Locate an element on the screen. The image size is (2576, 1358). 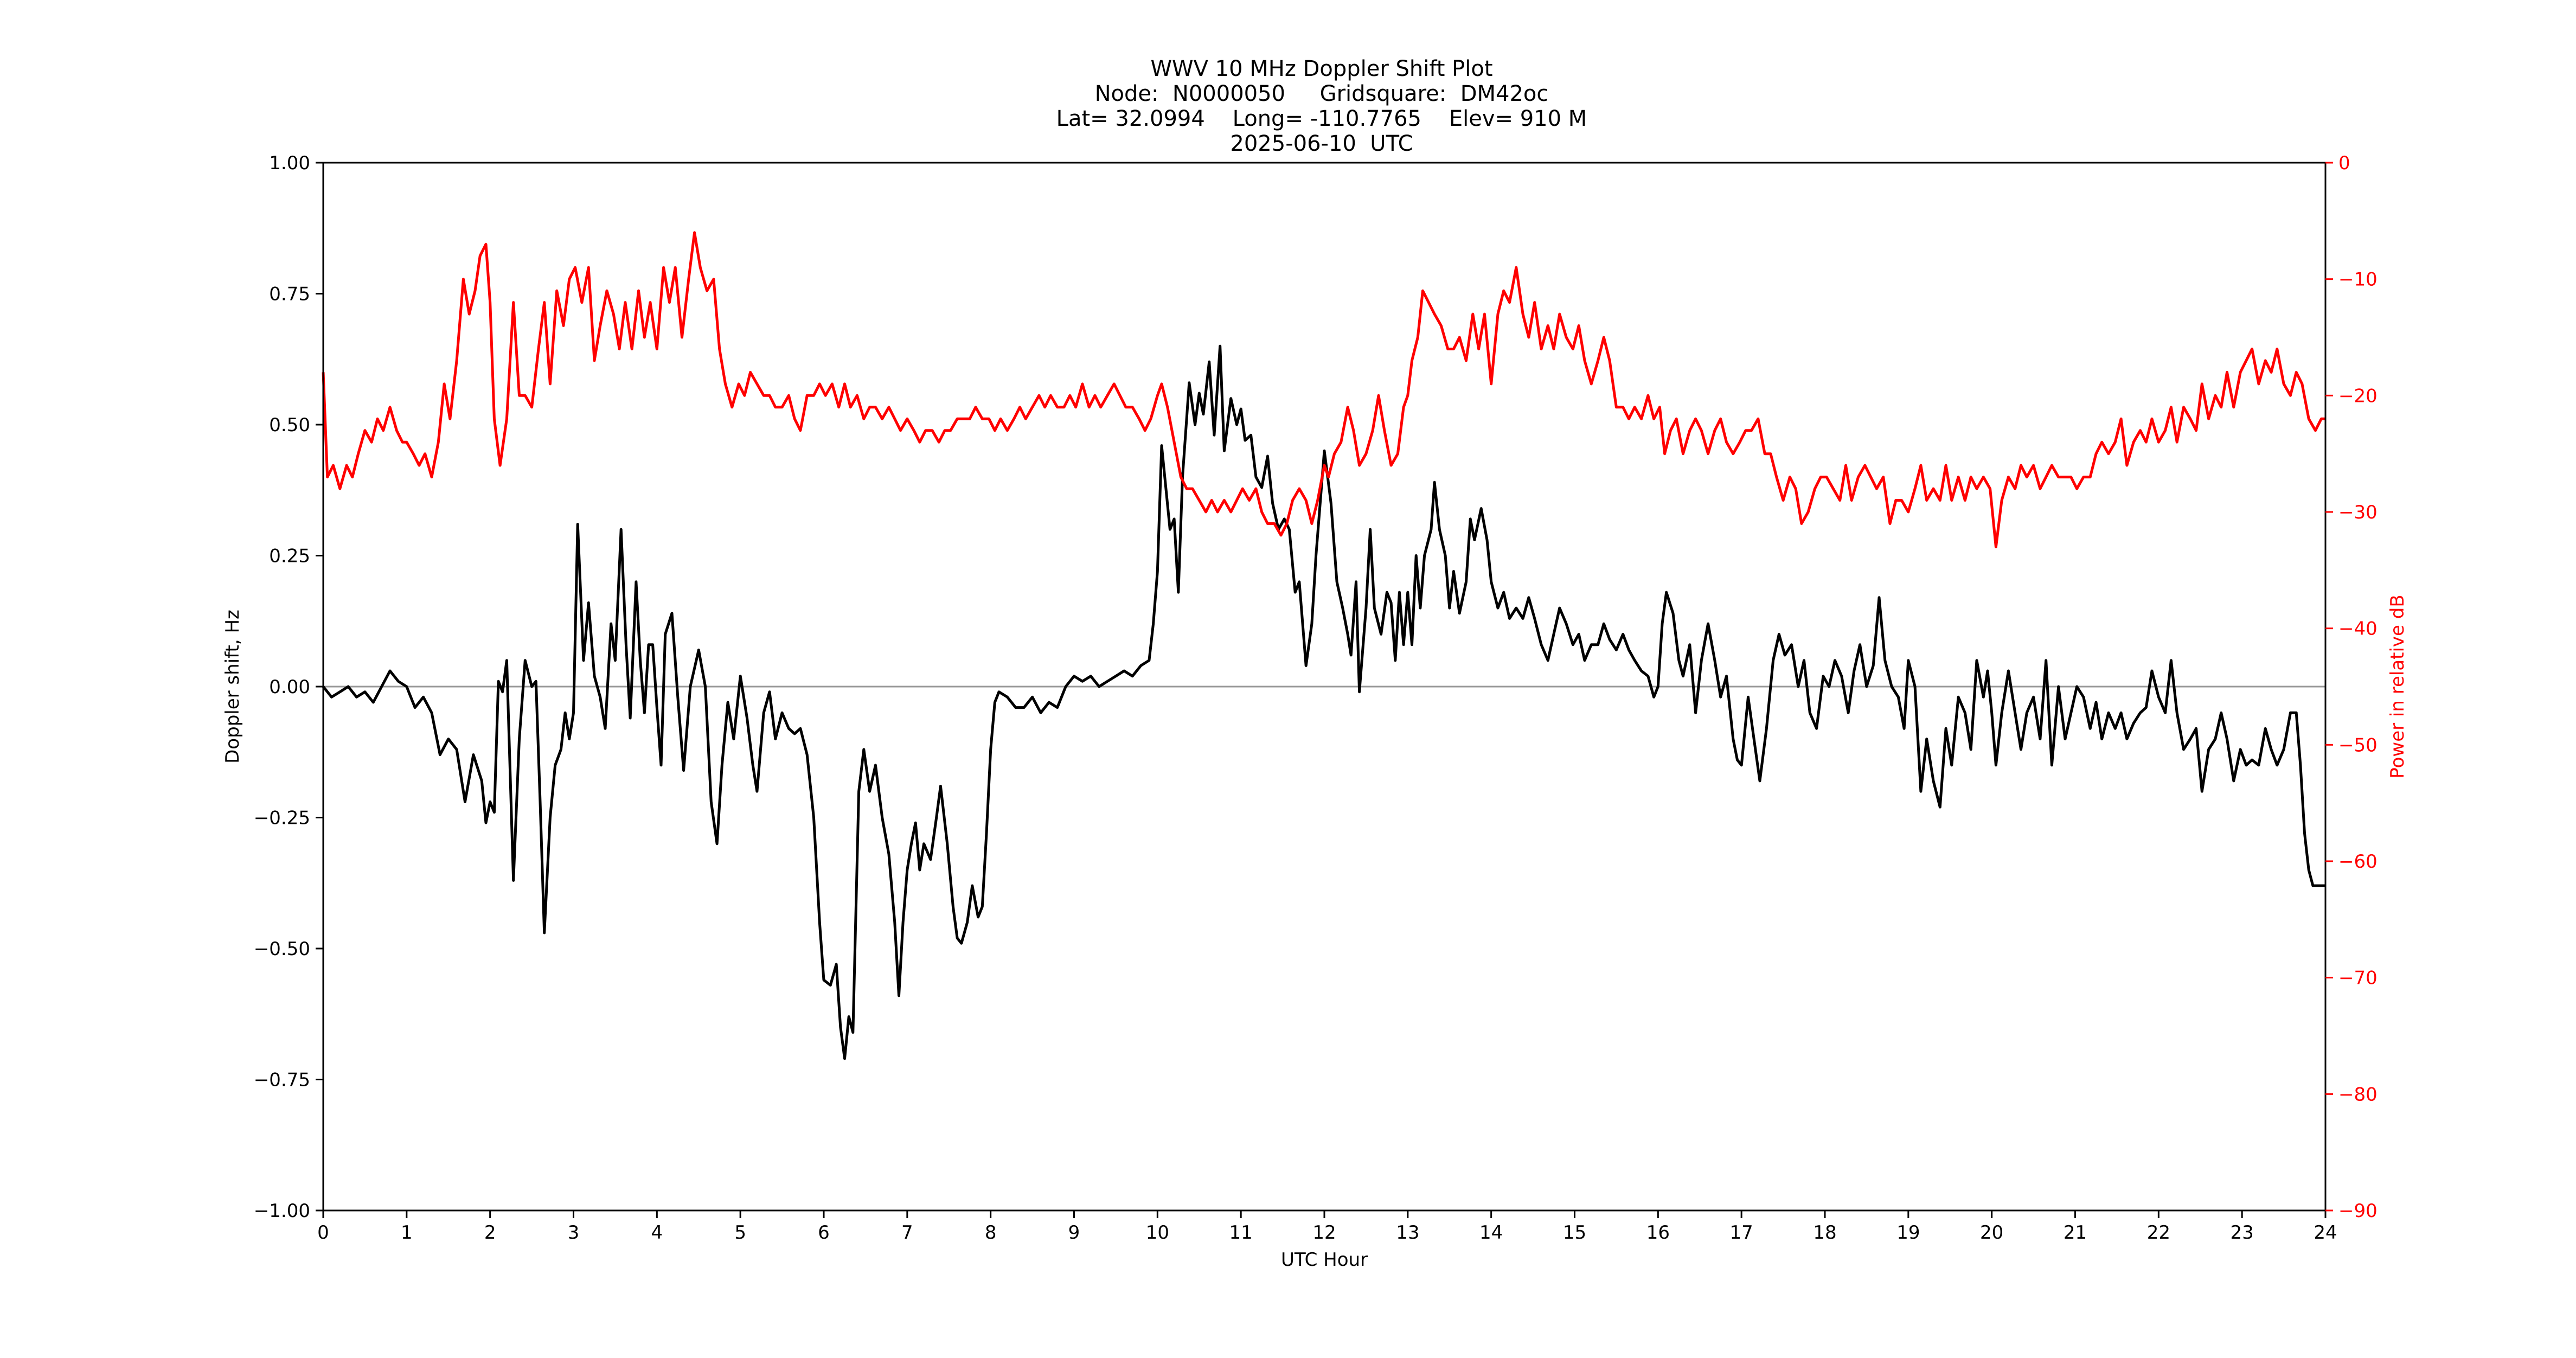
x-tick-label: 8 is located at coordinates (991, 1233).